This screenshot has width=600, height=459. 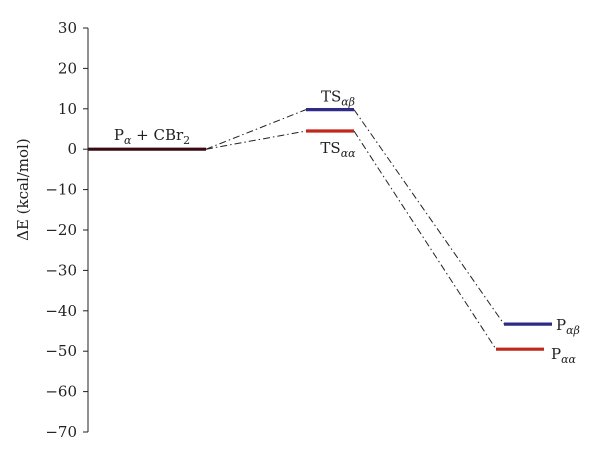 What do you see at coordinates (568, 326) in the screenshot?
I see `level-label-p-ab: Pαβ` at bounding box center [568, 326].